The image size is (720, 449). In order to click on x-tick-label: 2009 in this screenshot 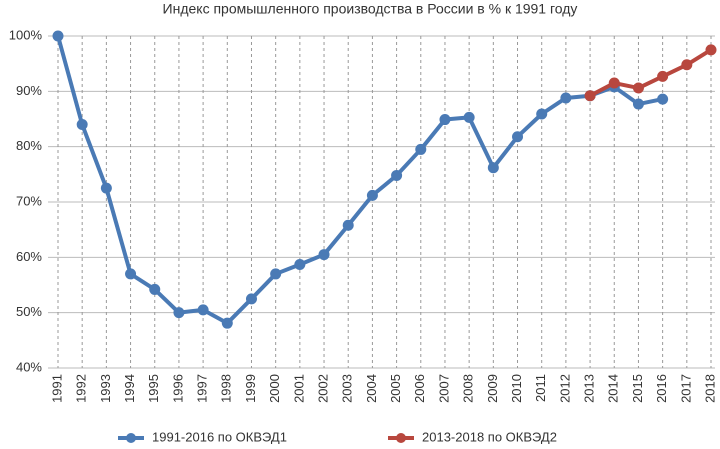, I will do `click(492, 388)`.